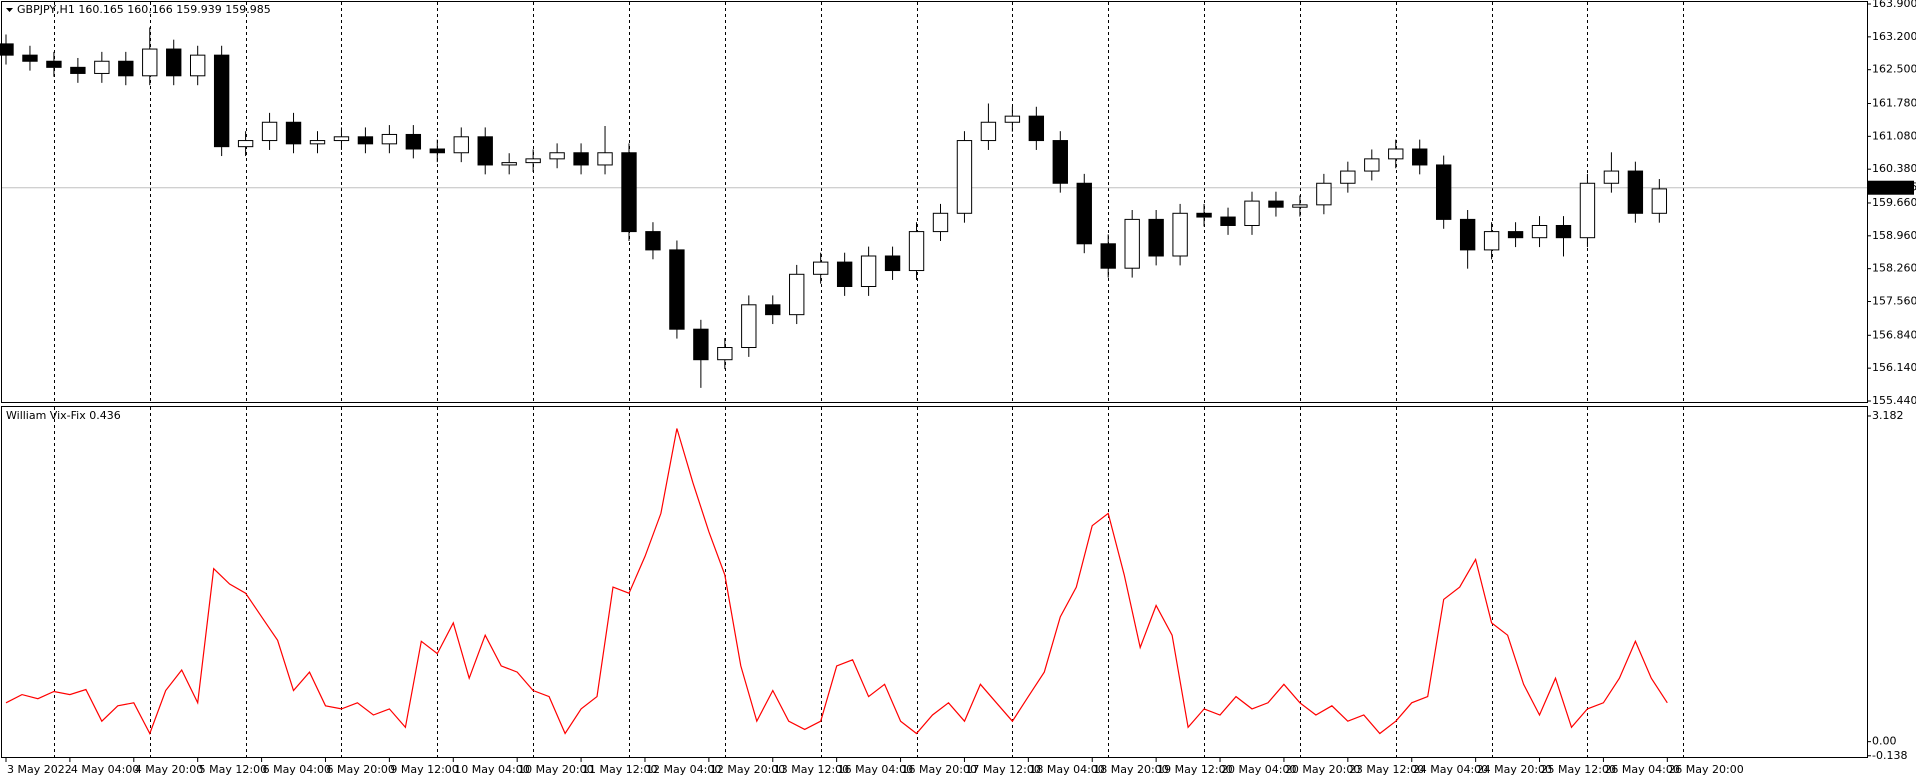 This screenshot has width=1916, height=780. What do you see at coordinates (1002, 769) in the screenshot?
I see `x-tick-label: 17 May 12:00` at bounding box center [1002, 769].